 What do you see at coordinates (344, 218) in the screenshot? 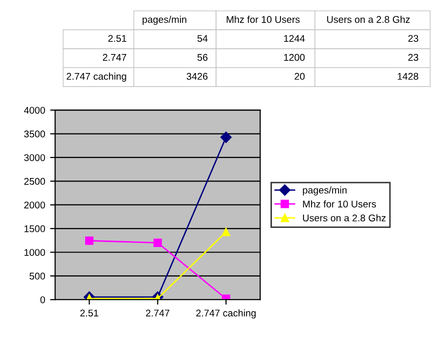
I see `legend-label: Users on a 2.8 Ghz` at bounding box center [344, 218].